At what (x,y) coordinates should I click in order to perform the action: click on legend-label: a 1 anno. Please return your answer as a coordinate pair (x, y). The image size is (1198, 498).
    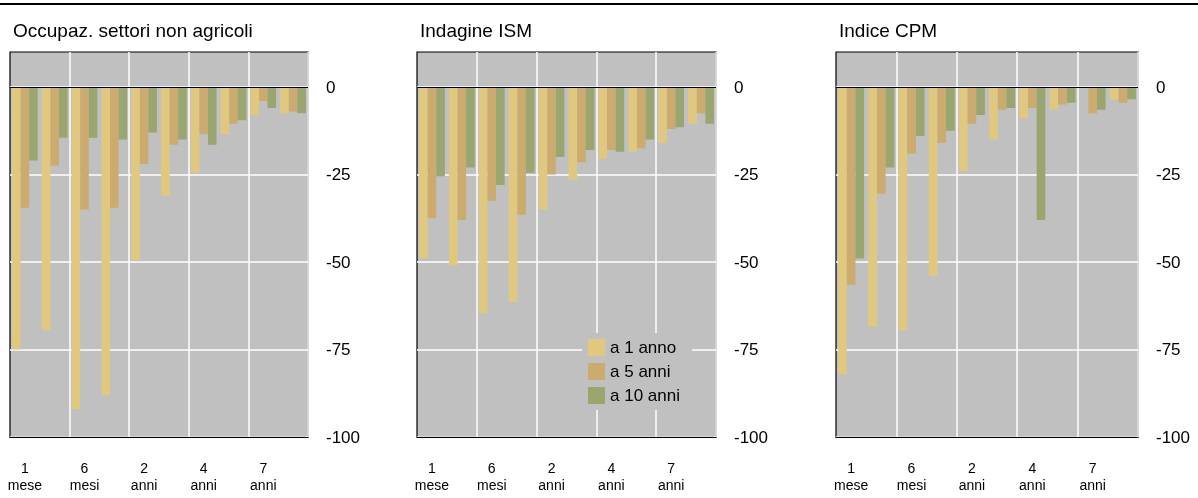
    Looking at the image, I should click on (643, 347).